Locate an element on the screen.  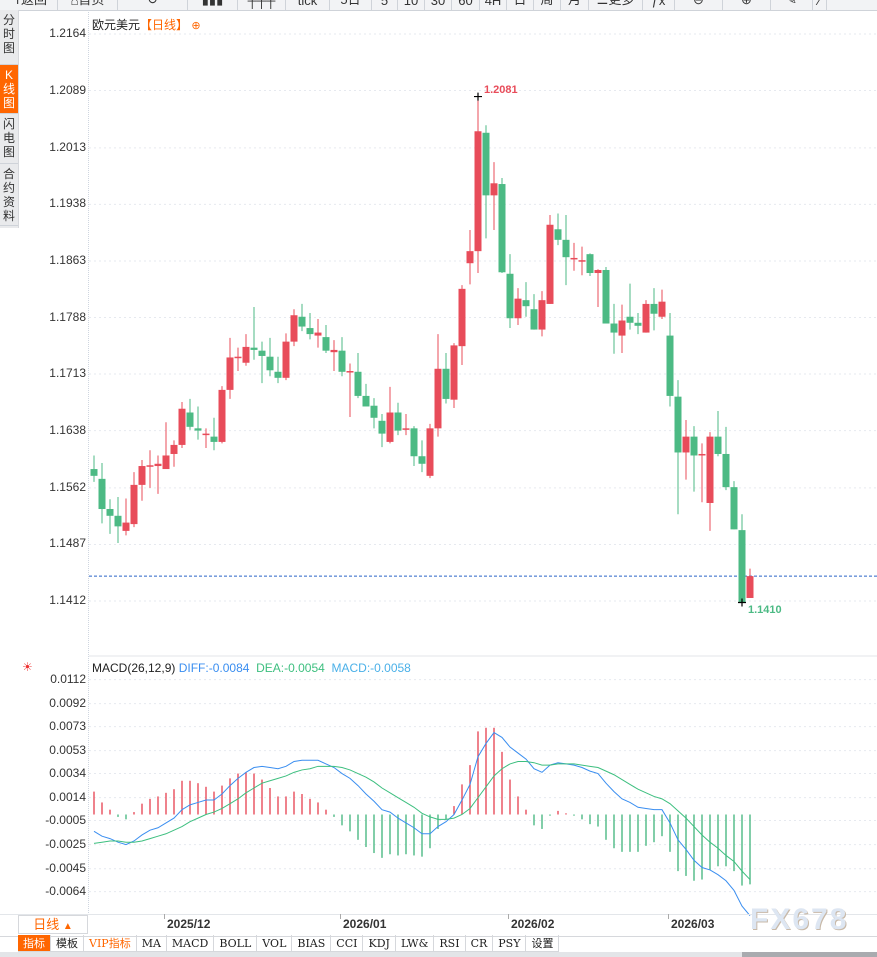
indicator-tab-macd: MACD is located at coordinates (190, 943).